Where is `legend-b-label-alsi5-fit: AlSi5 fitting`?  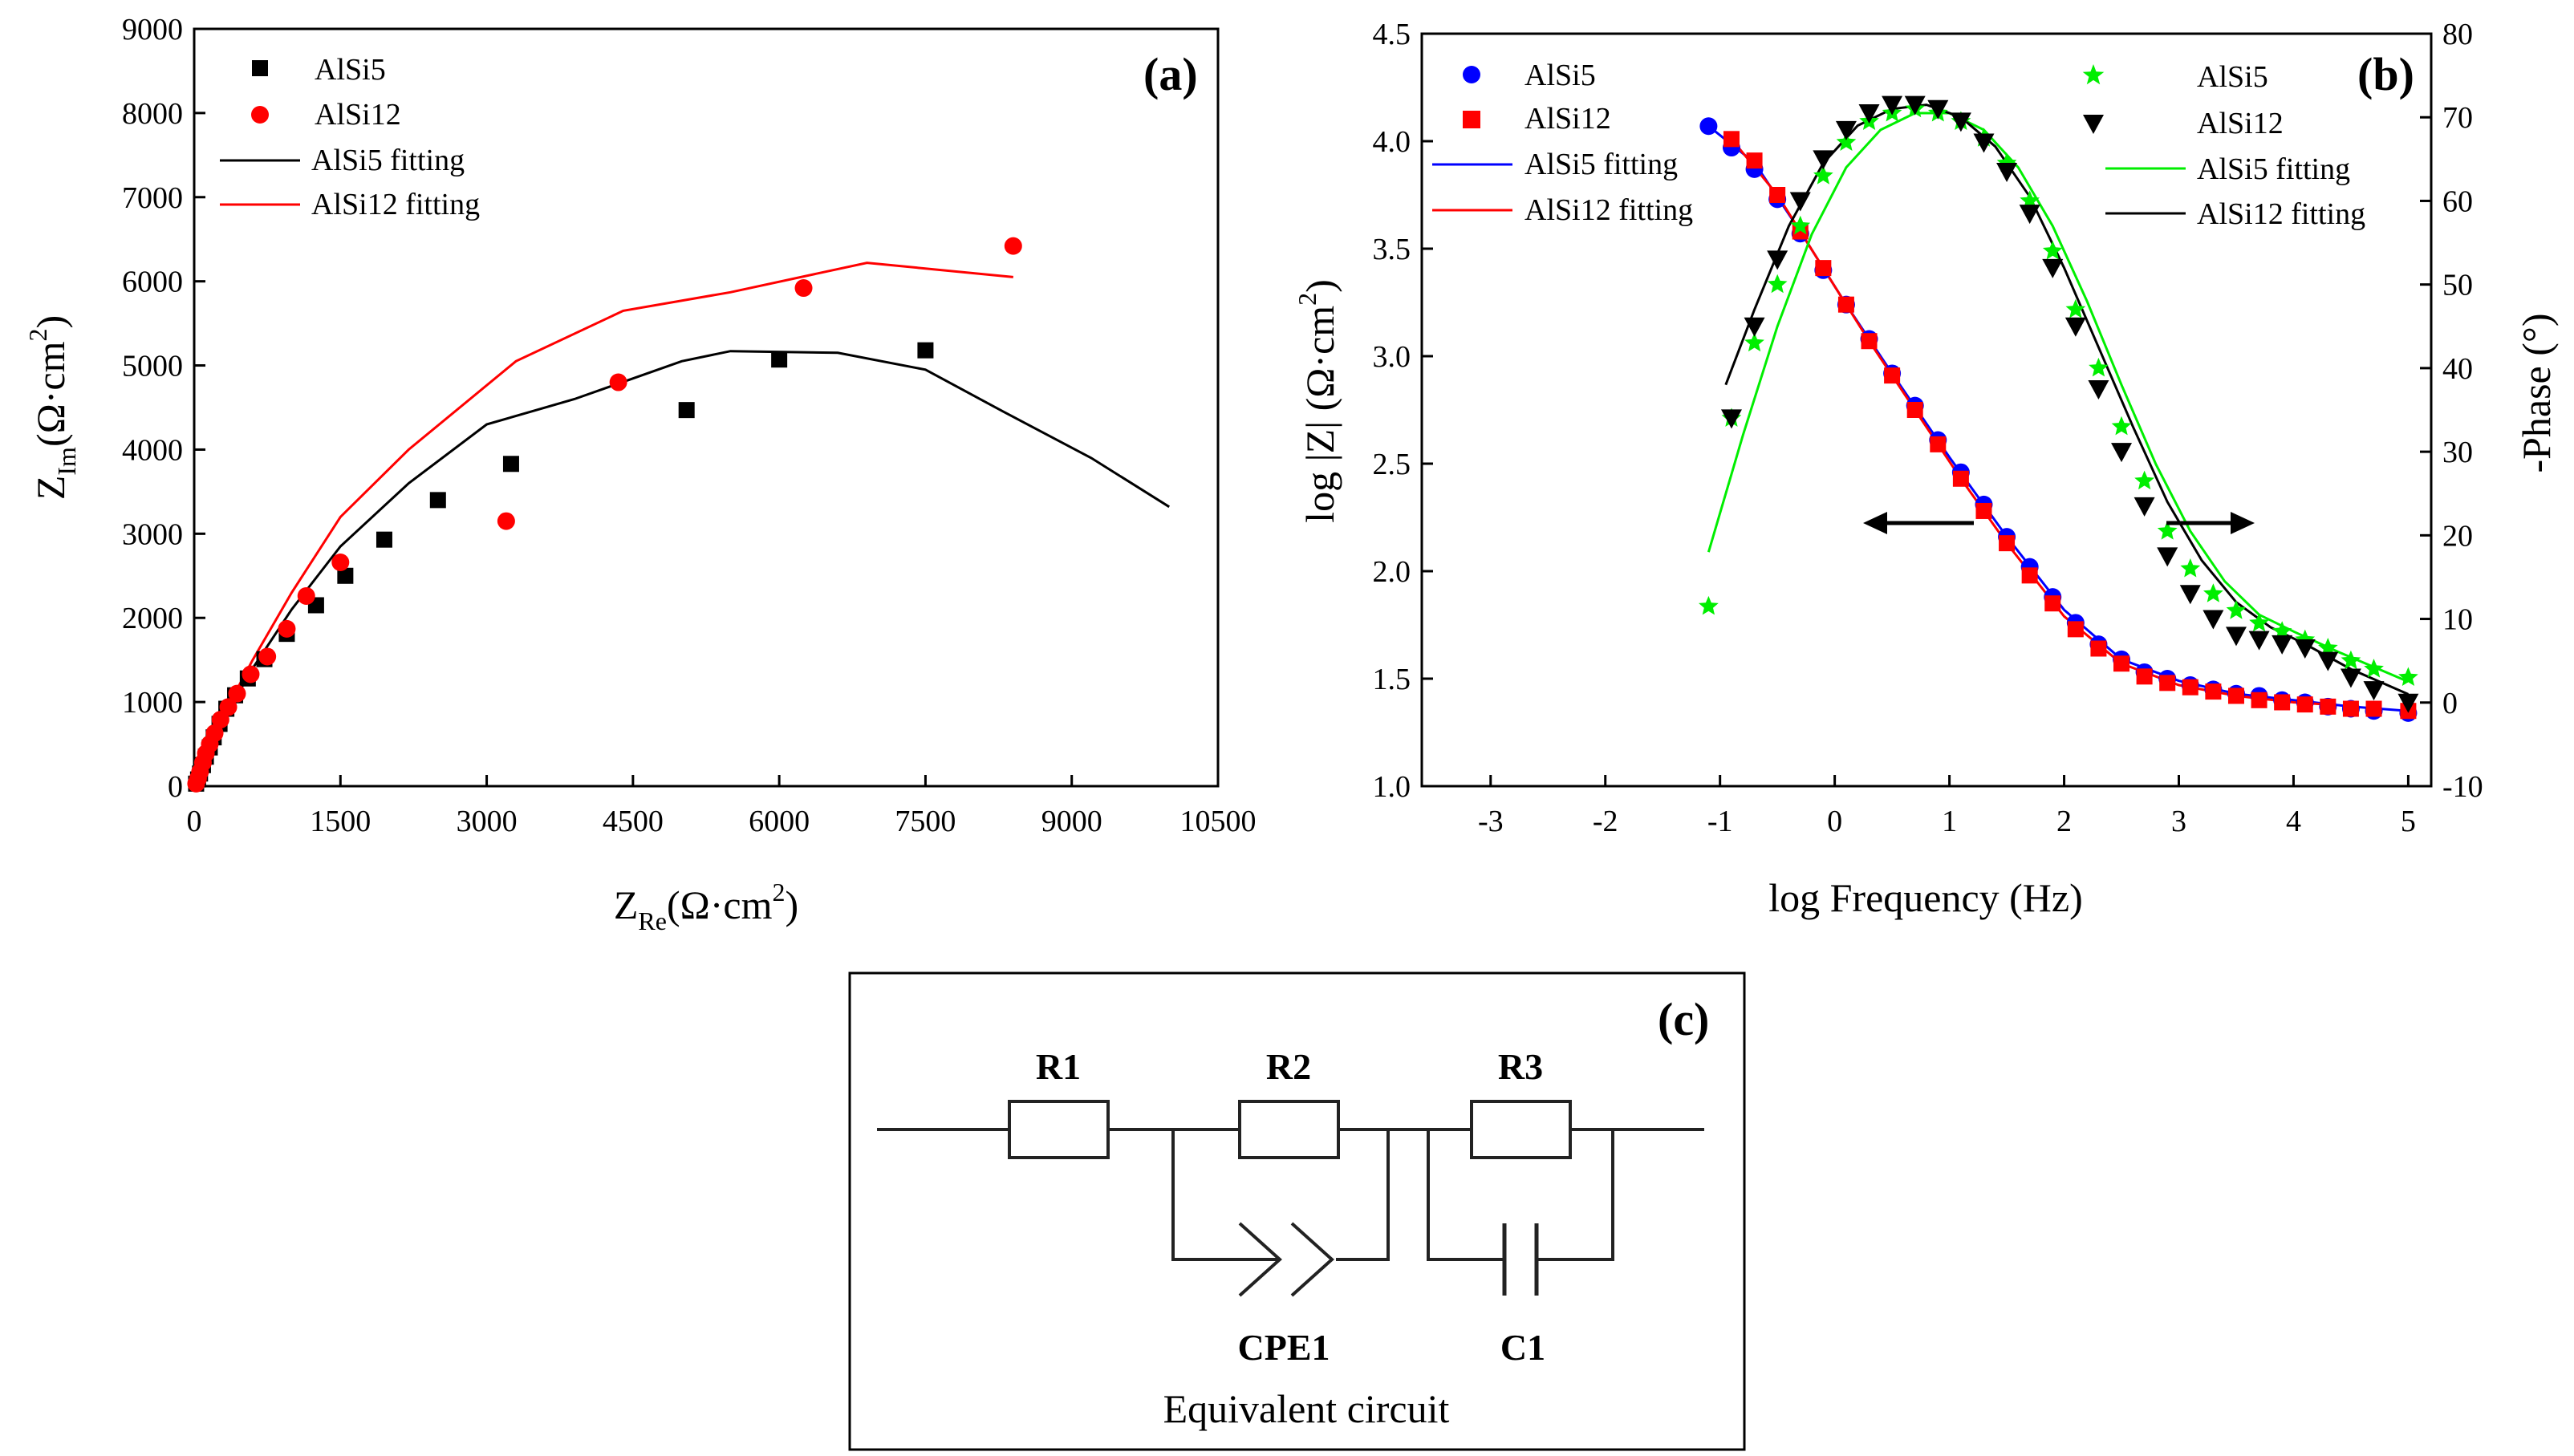
legend-b-label-alsi5-fit: AlSi5 fitting is located at coordinates (1601, 164).